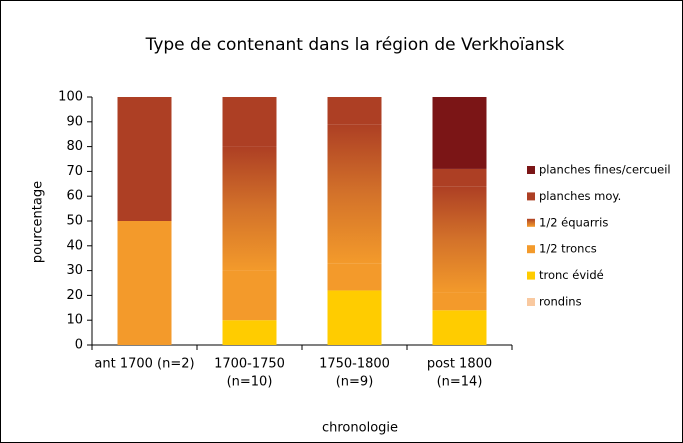  What do you see at coordinates (571, 275) in the screenshot?
I see `legend-label: tronc évidé` at bounding box center [571, 275].